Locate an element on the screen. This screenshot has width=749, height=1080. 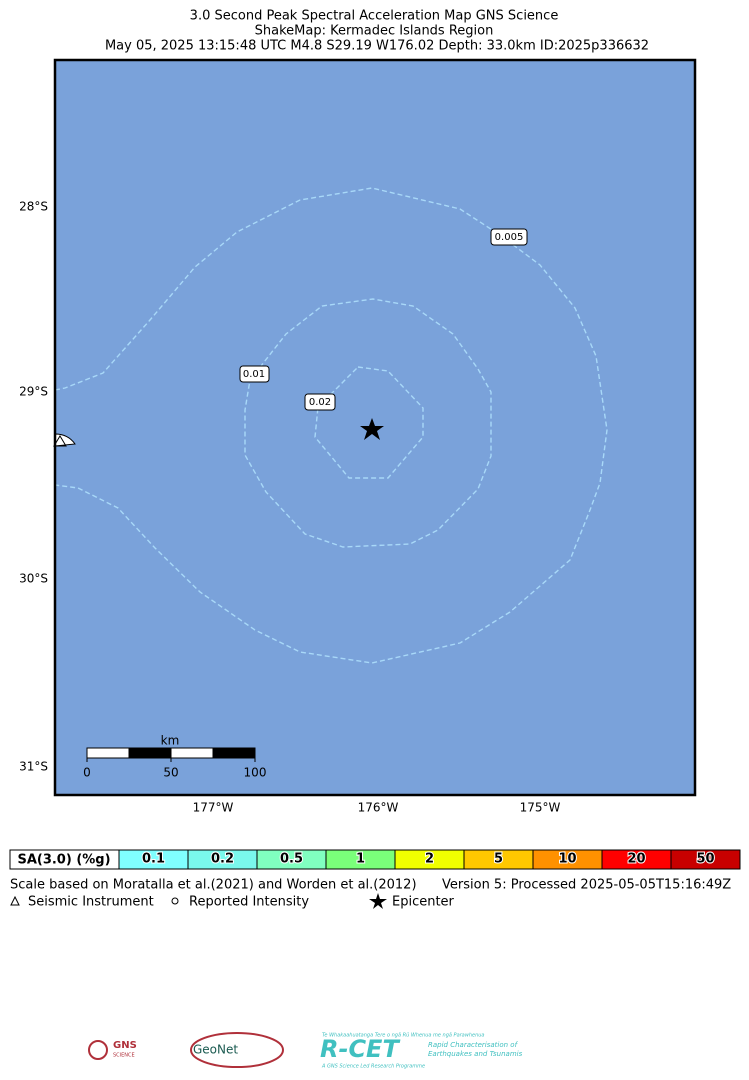
key-instrument: Seismic Instrument is located at coordinates (91, 902).